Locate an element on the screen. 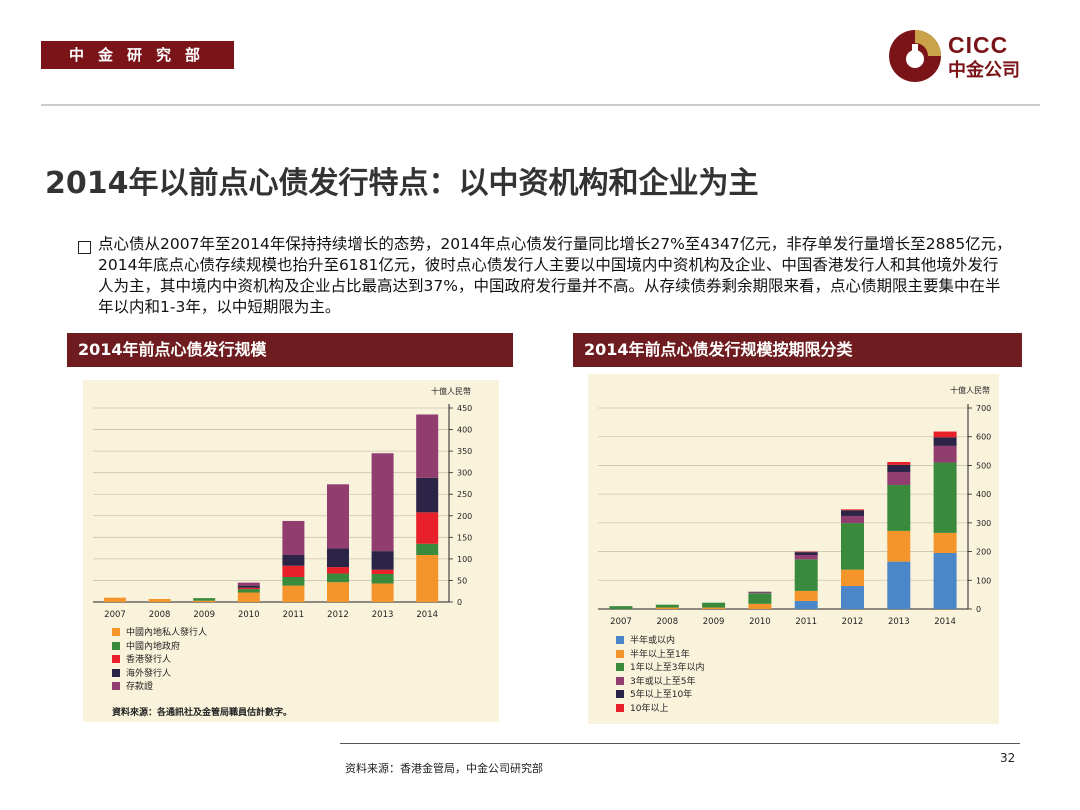 The width and height of the screenshot is (1080, 810). right-chart-legend-item: 10年以上 is located at coordinates (660, 710).